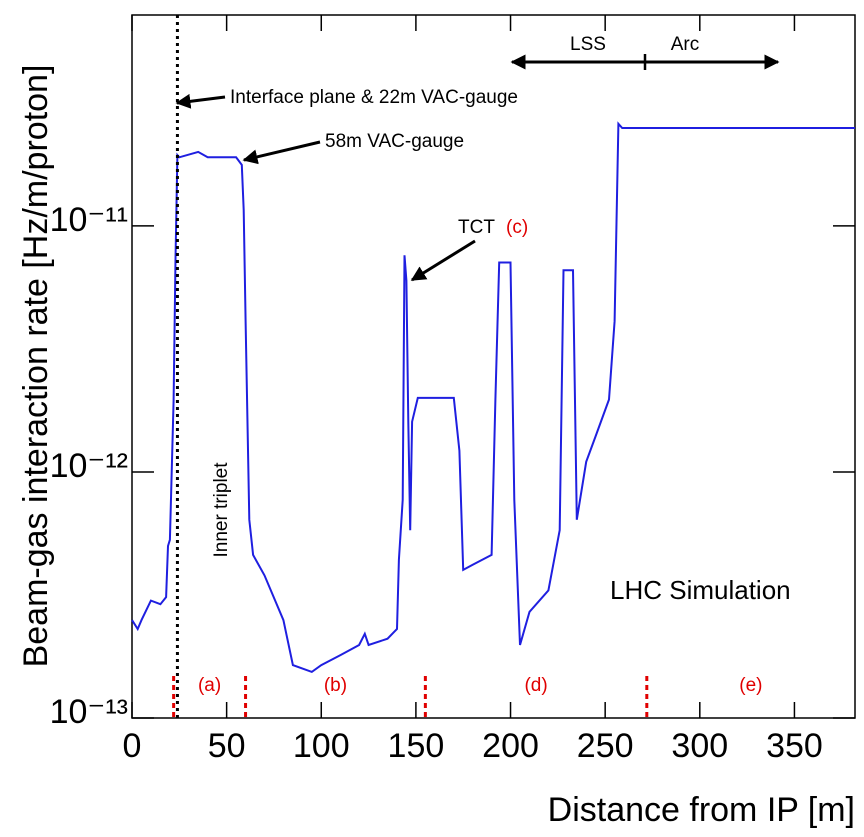  Describe the element at coordinates (701, 810) in the screenshot. I see `x-axis-title: Distance from IP [m]` at that location.